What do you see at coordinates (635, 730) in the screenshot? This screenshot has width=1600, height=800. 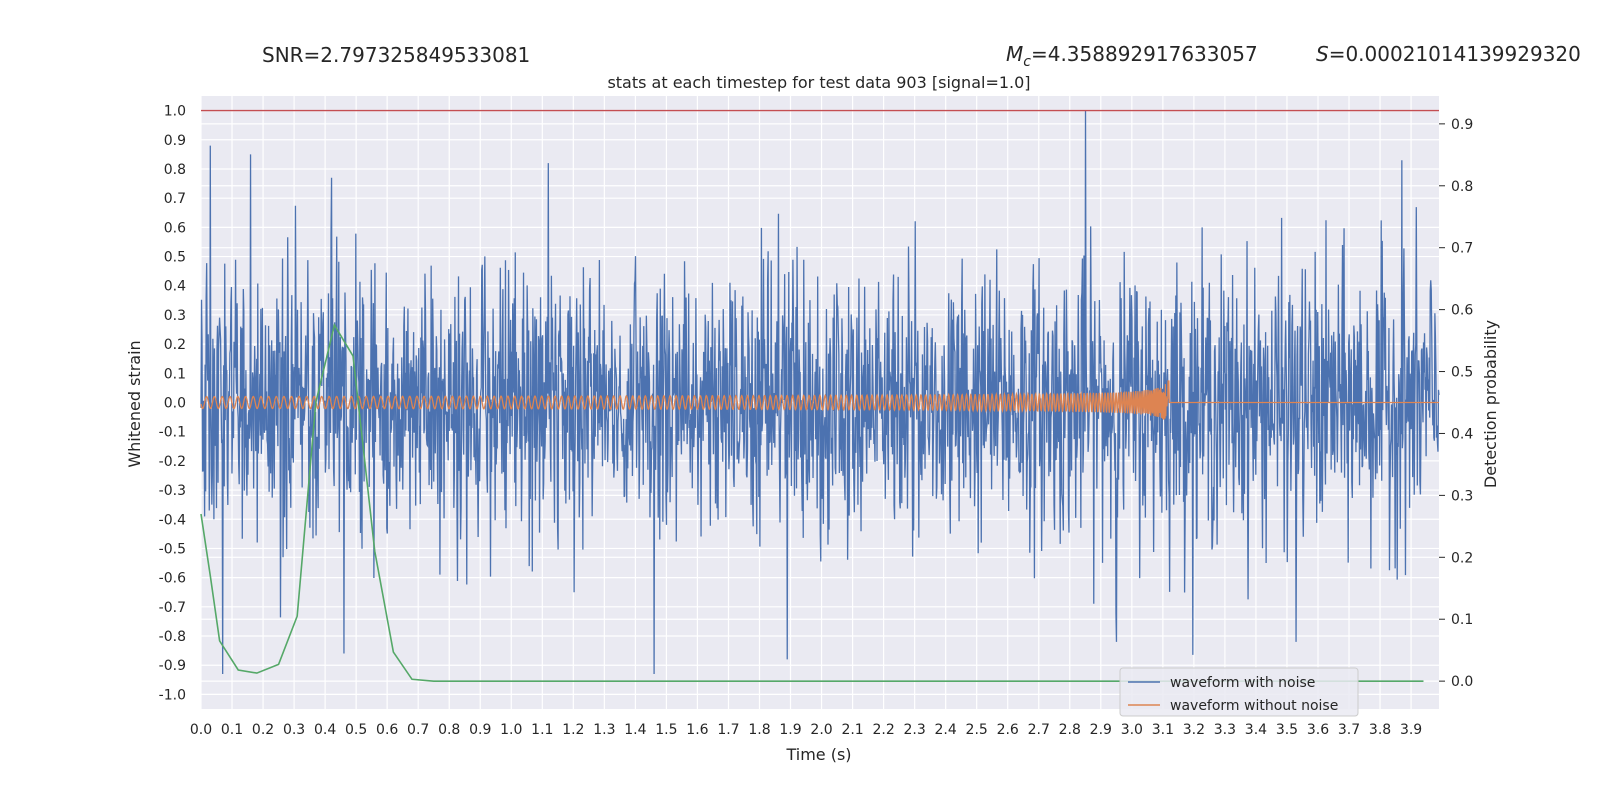 I see `x-tick-label: 1.4` at bounding box center [635, 730].